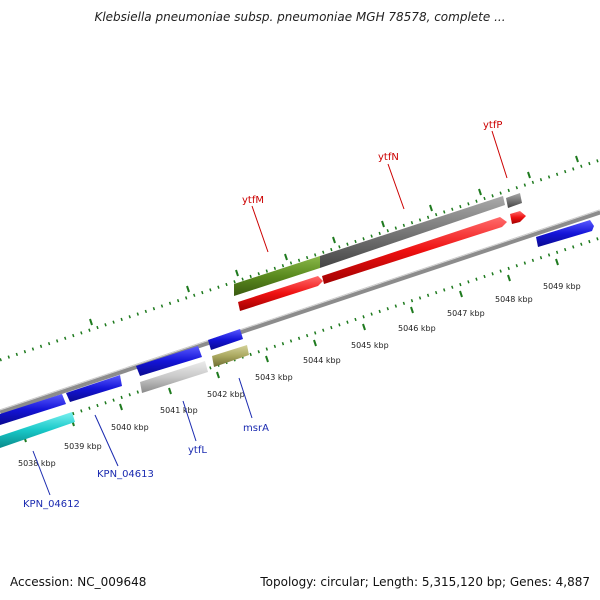 The height and width of the screenshot is (600, 600). Describe the element at coordinates (565, 233) in the screenshot. I see `cds-right-blue` at that location.